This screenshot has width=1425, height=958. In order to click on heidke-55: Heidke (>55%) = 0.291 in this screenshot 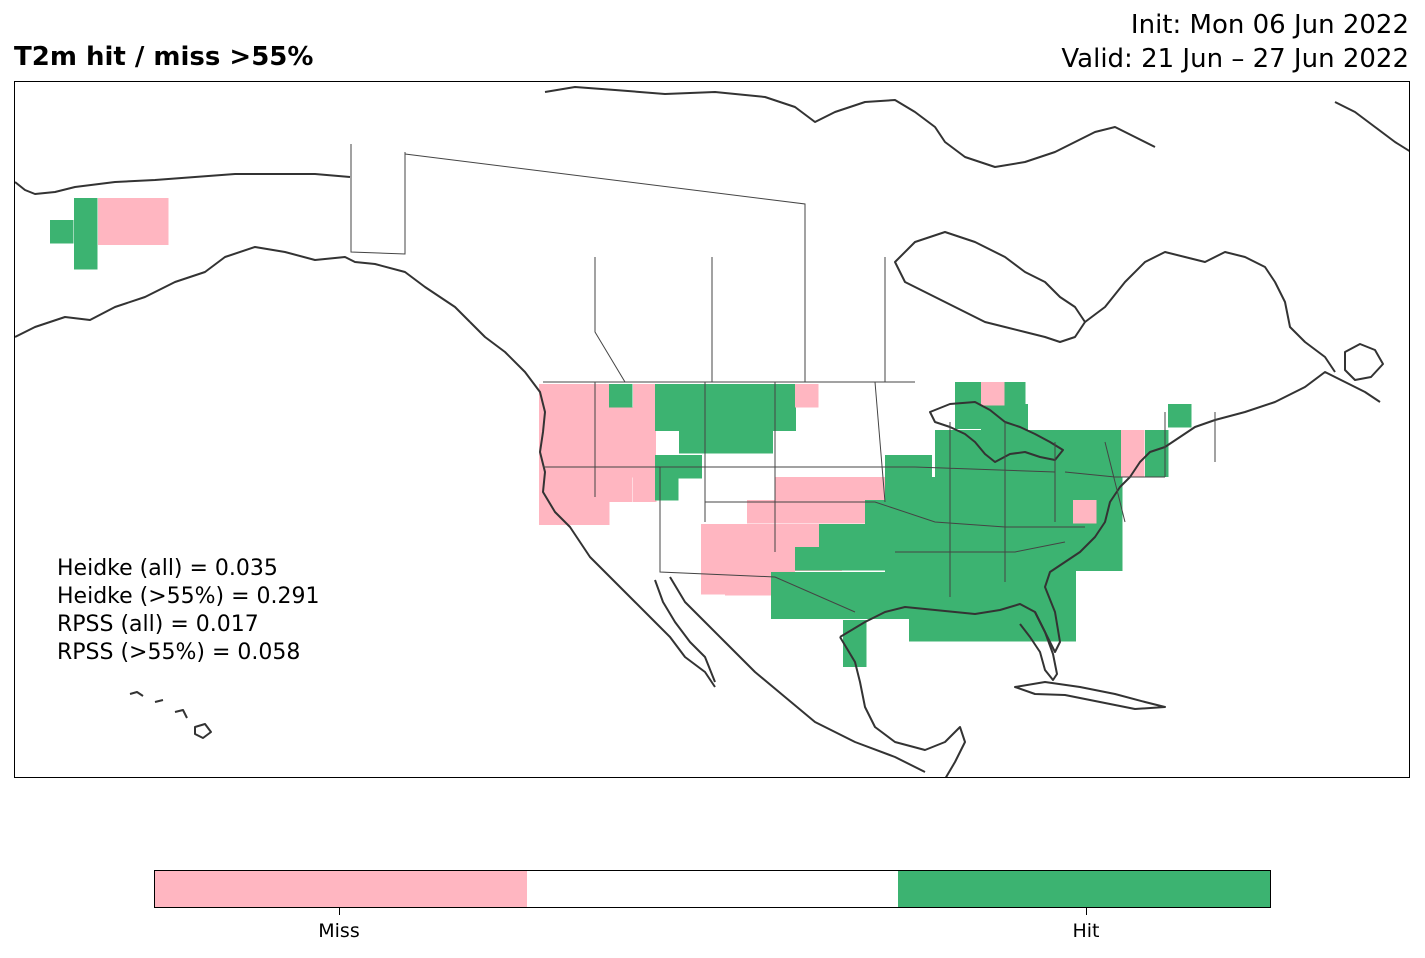, I will do `click(188, 596)`.